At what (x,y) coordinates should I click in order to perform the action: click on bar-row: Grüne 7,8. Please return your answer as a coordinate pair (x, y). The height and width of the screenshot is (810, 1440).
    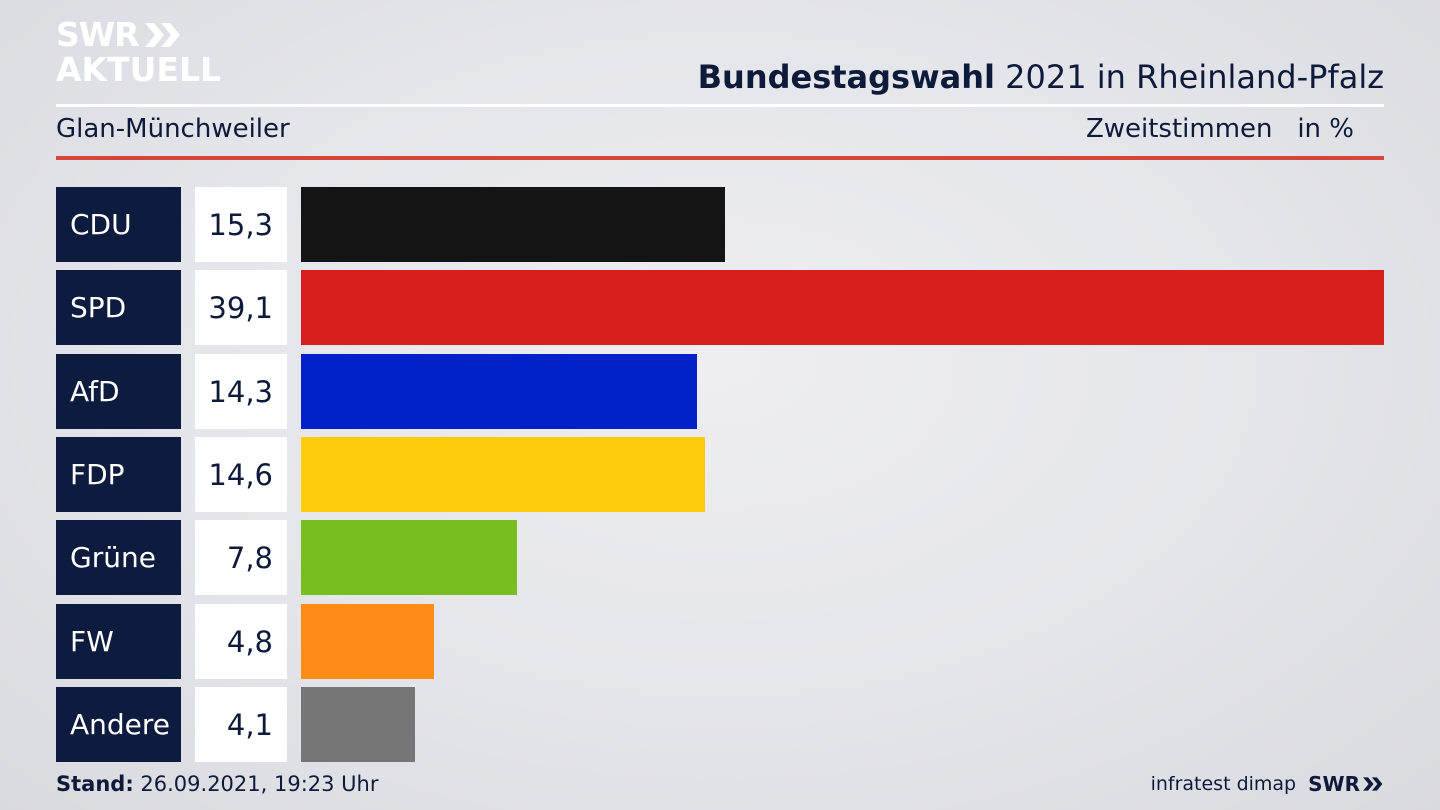
    Looking at the image, I should click on (720, 557).